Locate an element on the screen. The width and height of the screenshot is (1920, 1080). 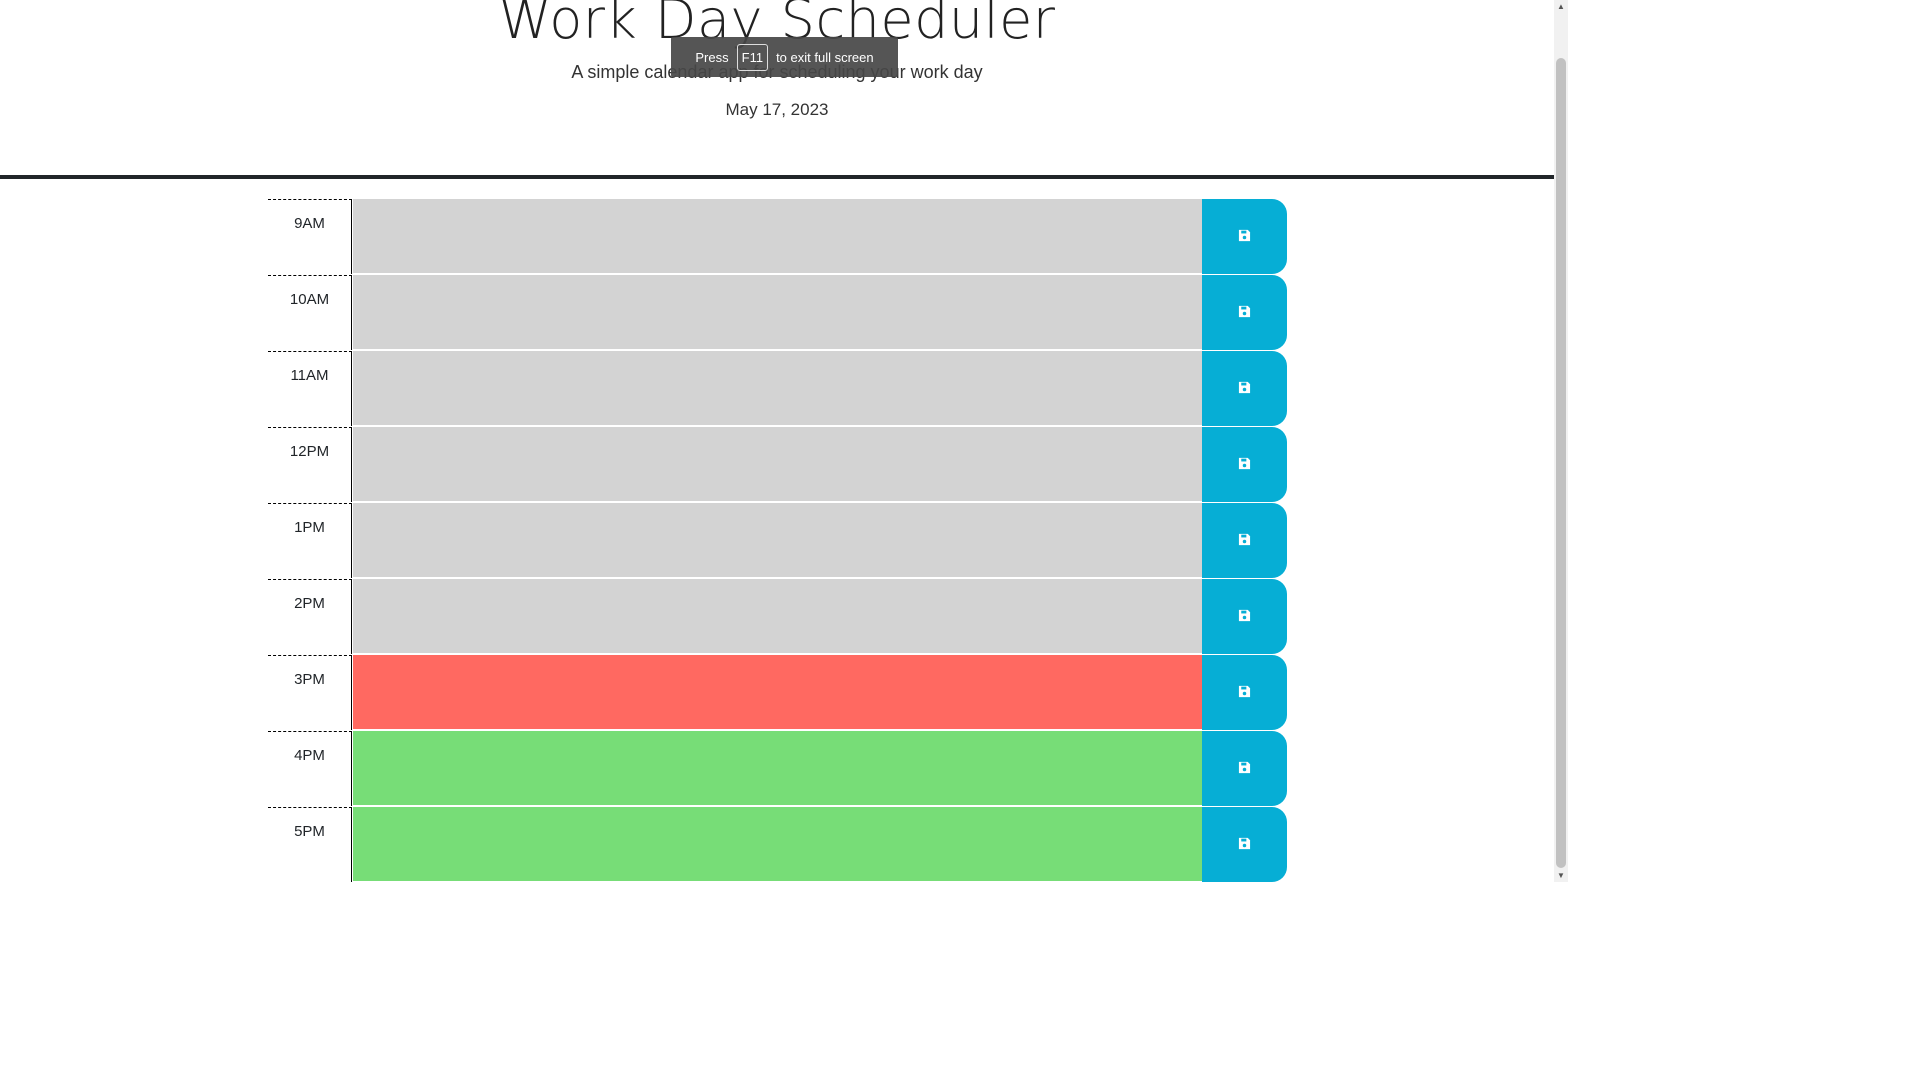
hour-label: 9AM is located at coordinates (310, 236).